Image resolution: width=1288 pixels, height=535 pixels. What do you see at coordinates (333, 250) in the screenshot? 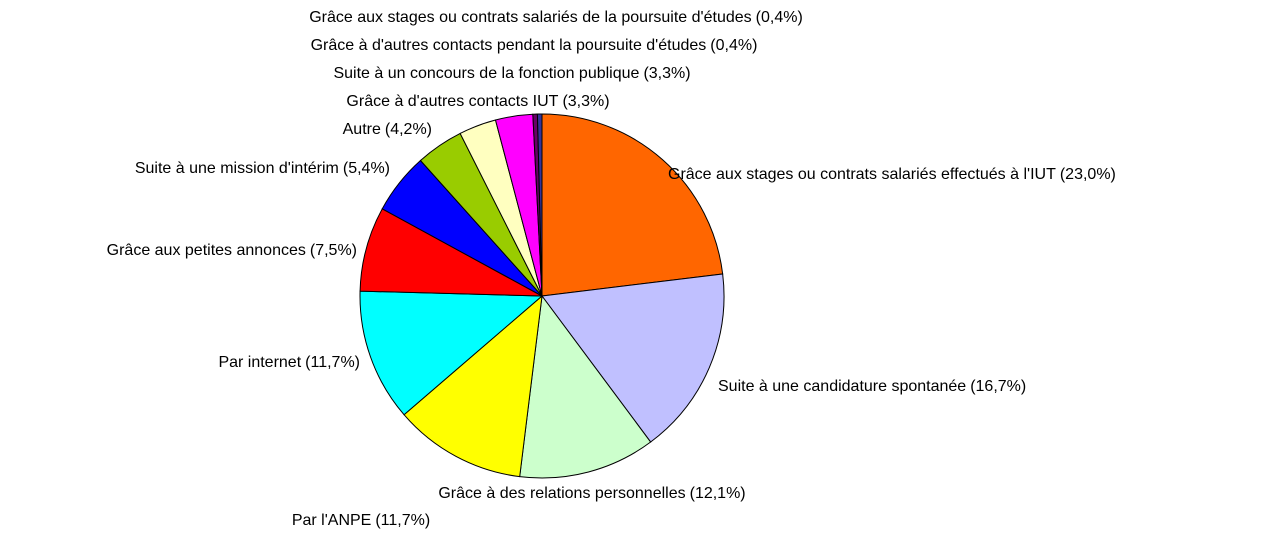
I see `slice-label-value: (7,5%)` at bounding box center [333, 250].